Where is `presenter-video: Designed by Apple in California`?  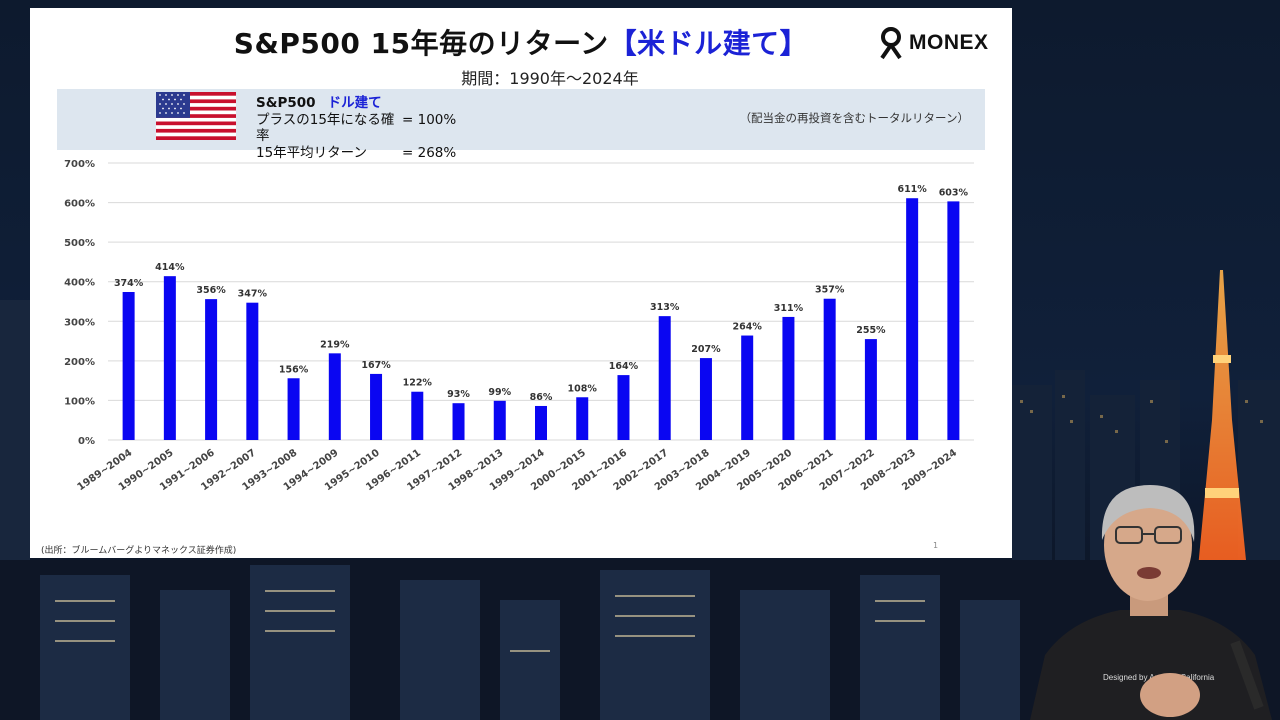
presenter-video: Designed by Apple in California is located at coordinates (1151, 602).